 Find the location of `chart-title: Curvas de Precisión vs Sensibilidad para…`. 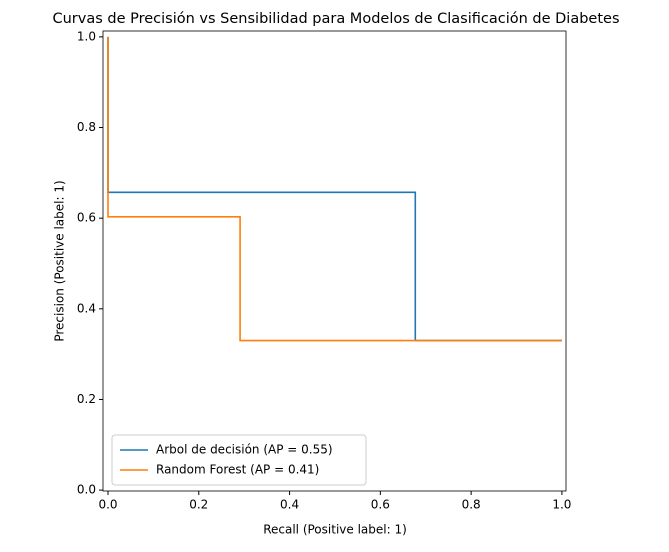

chart-title: Curvas de Precisión vs Sensibilidad para… is located at coordinates (335, 19).